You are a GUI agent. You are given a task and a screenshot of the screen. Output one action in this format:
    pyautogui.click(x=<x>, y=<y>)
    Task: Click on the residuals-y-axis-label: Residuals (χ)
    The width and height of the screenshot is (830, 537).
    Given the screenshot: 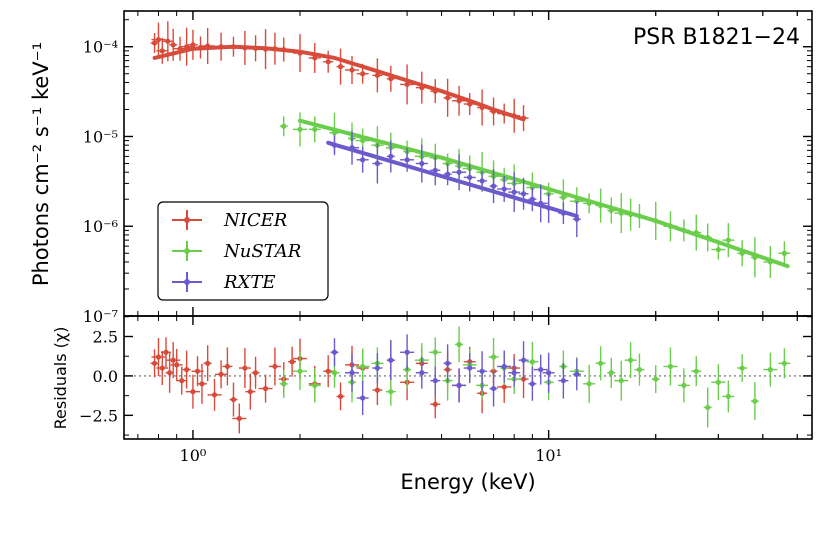 What is the action you would take?
    pyautogui.click(x=60, y=378)
    